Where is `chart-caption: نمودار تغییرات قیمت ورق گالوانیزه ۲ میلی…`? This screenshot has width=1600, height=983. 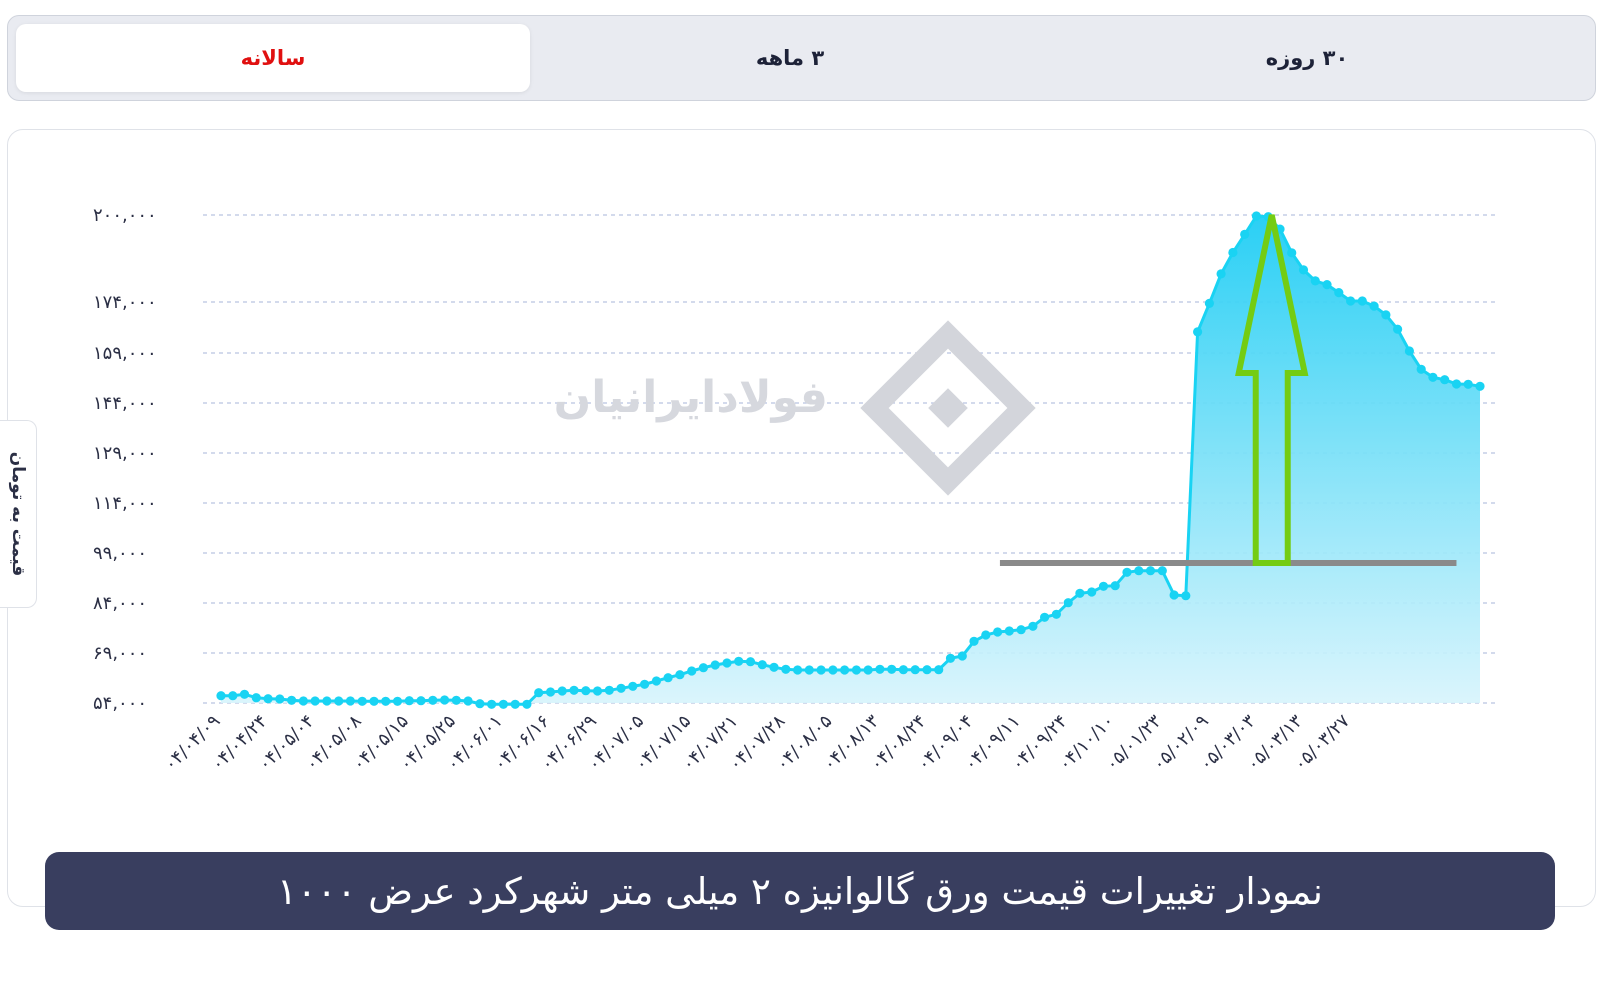
chart-caption: نمودار تغییرات قیمت ورق گالوانیزه ۲ میلی… is located at coordinates (800, 891).